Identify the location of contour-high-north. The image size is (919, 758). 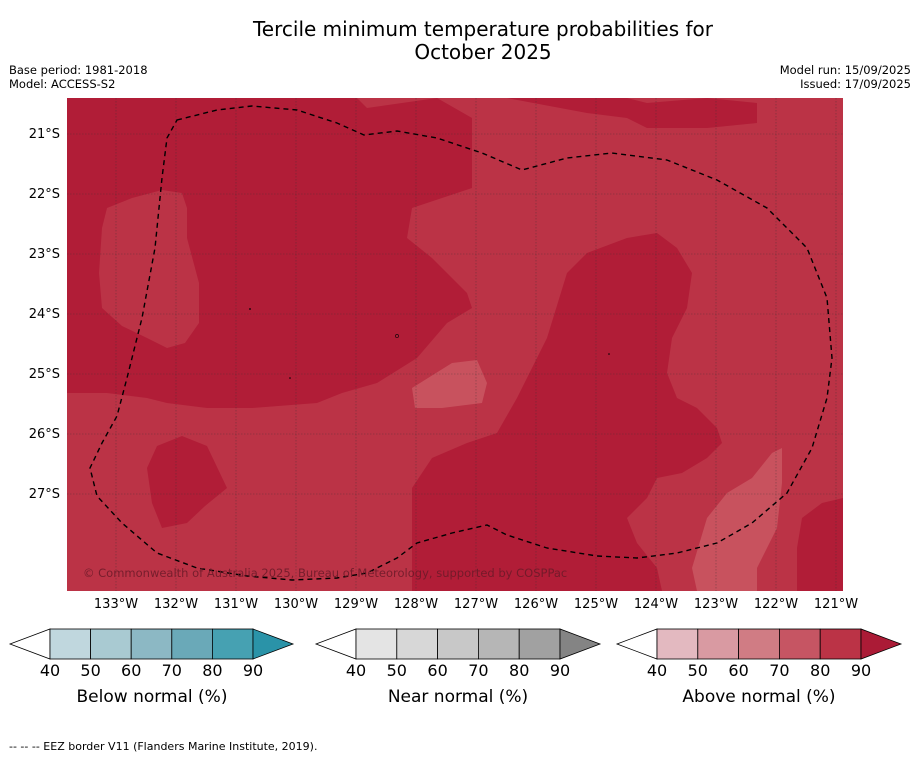
(632, 113).